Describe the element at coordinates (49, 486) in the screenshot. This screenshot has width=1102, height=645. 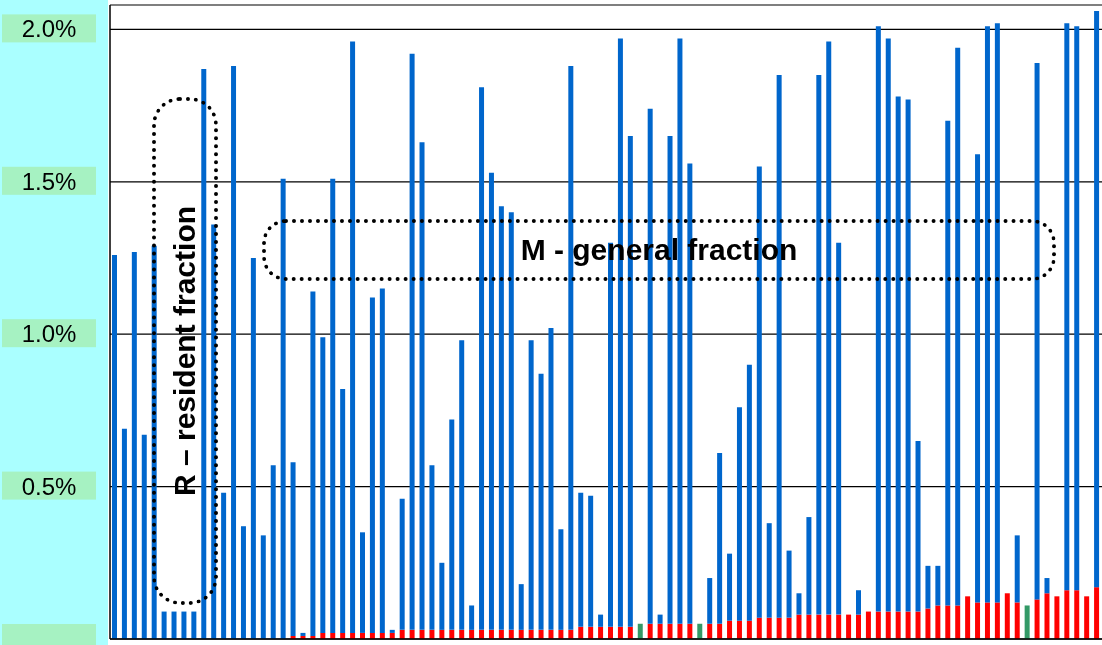
I see `y-tick-label: 0.5%` at that location.